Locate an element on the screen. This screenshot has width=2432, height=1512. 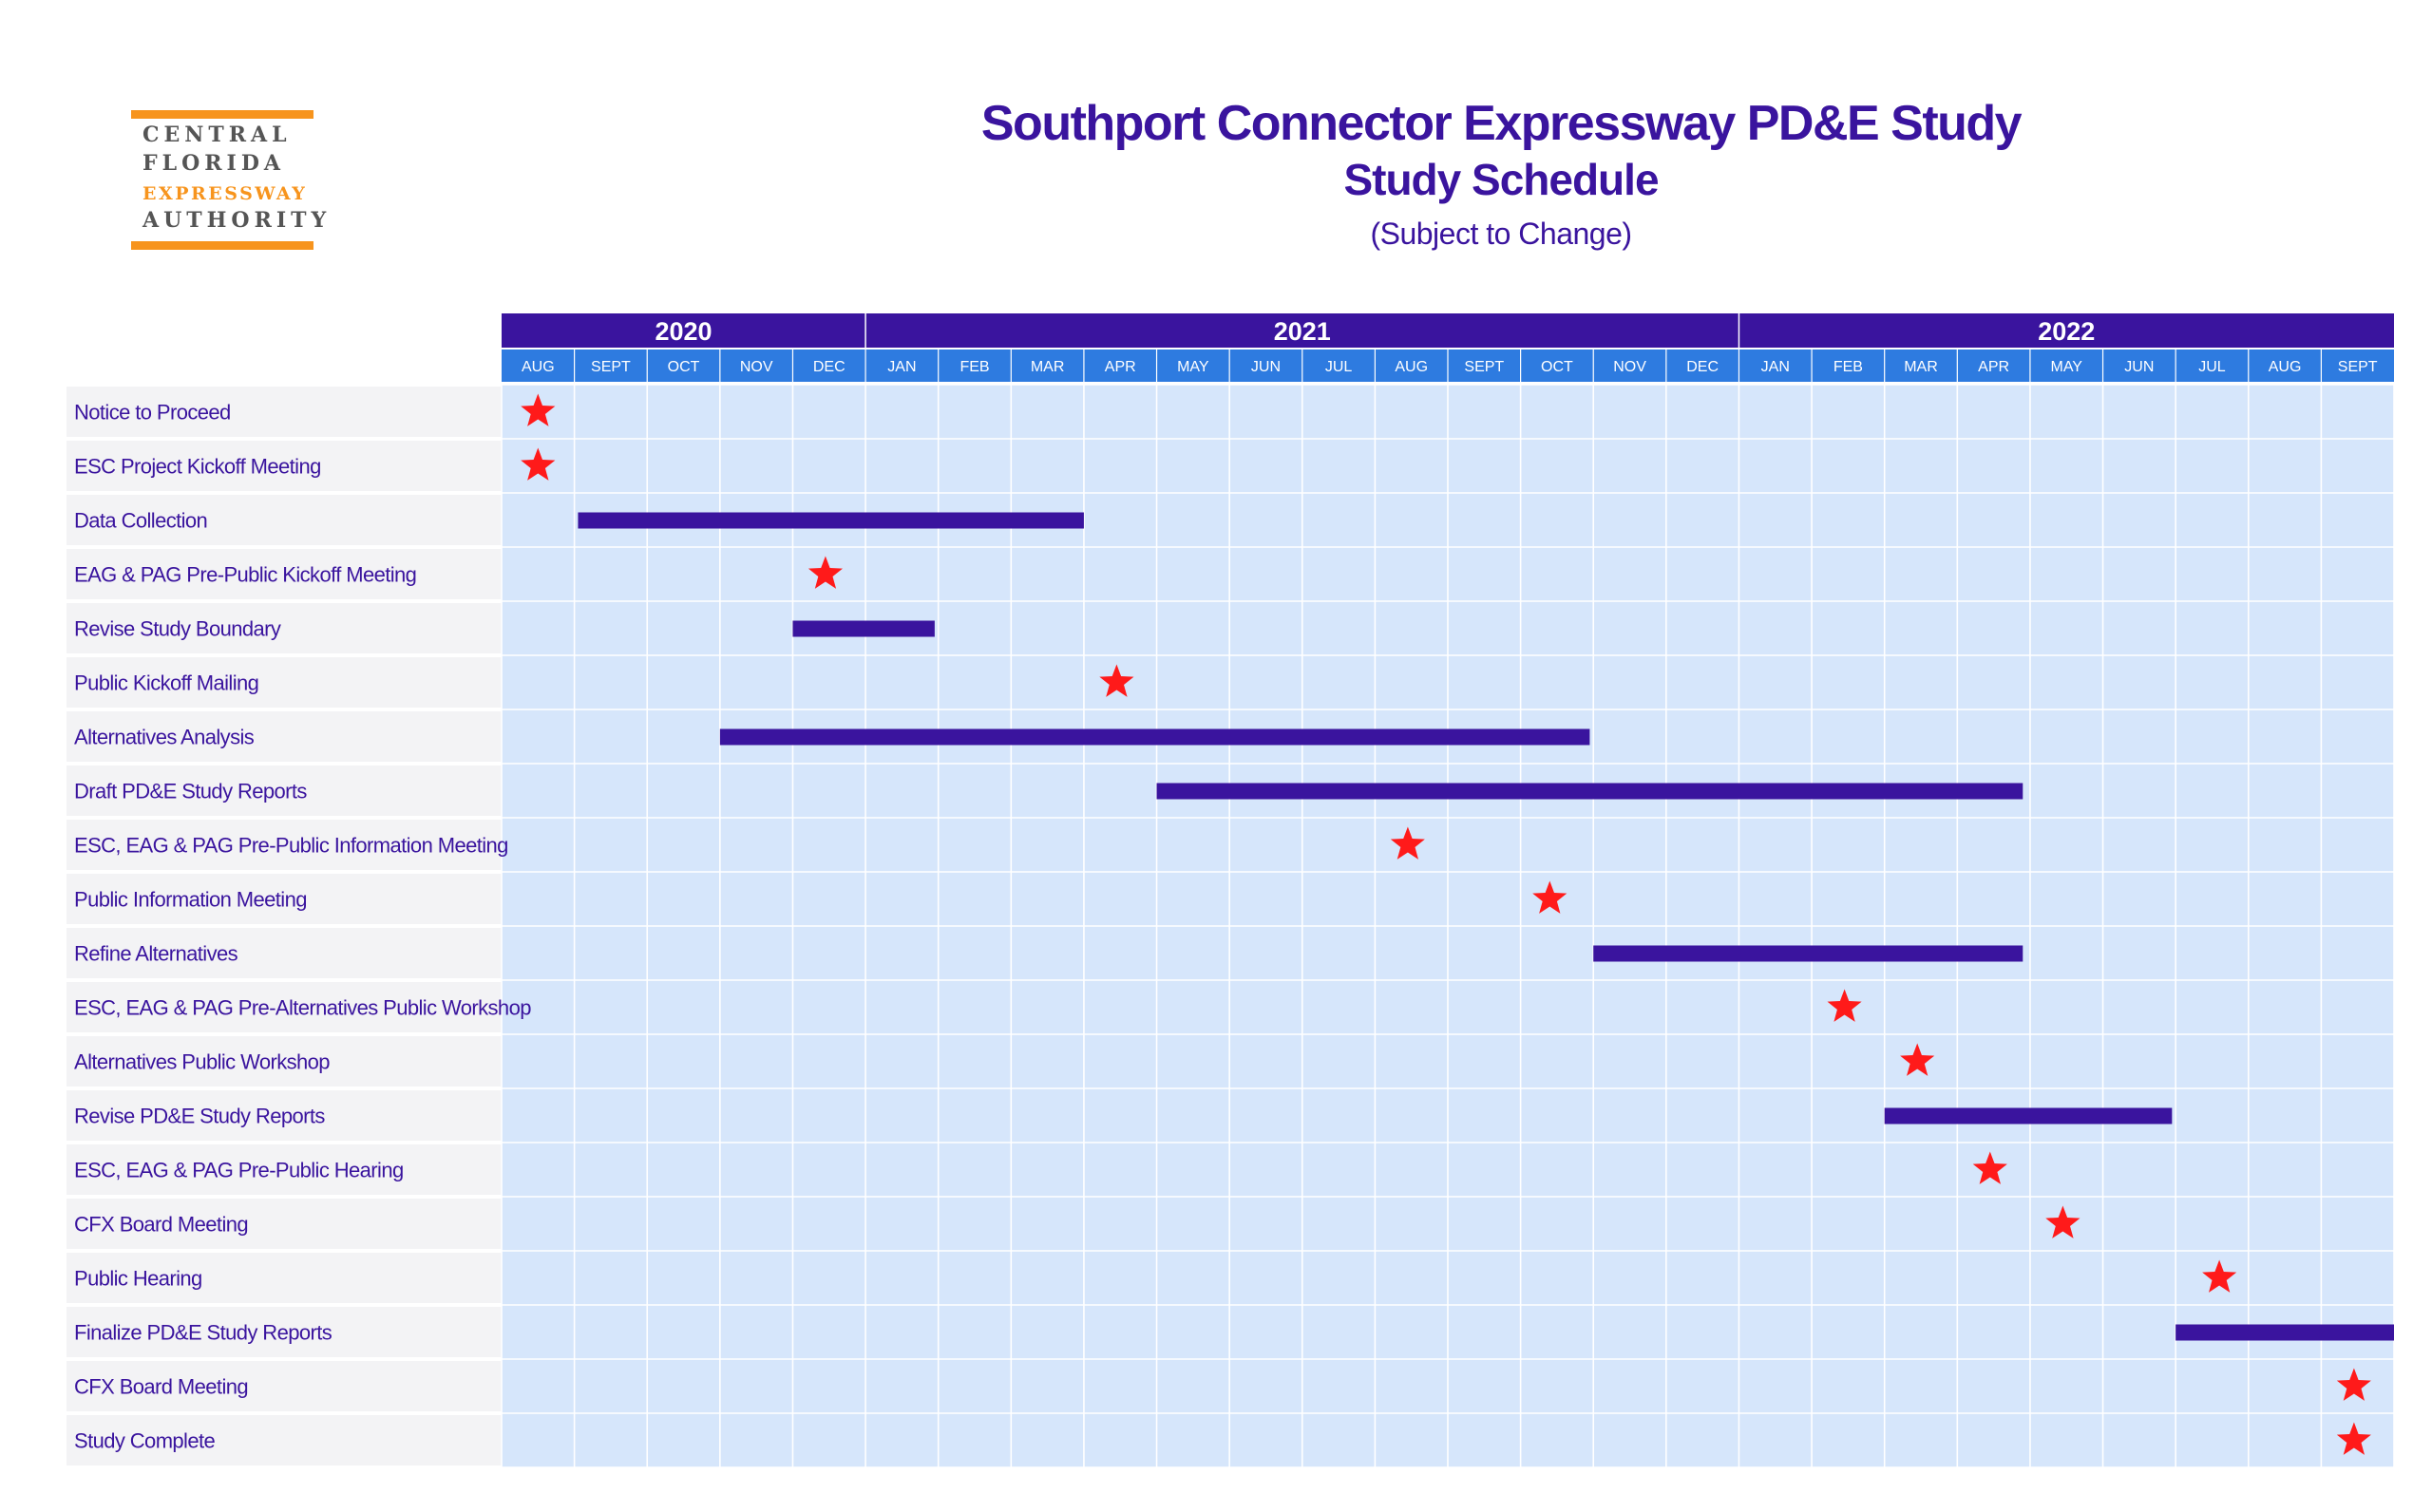
year-label: 2021 is located at coordinates (1302, 332).